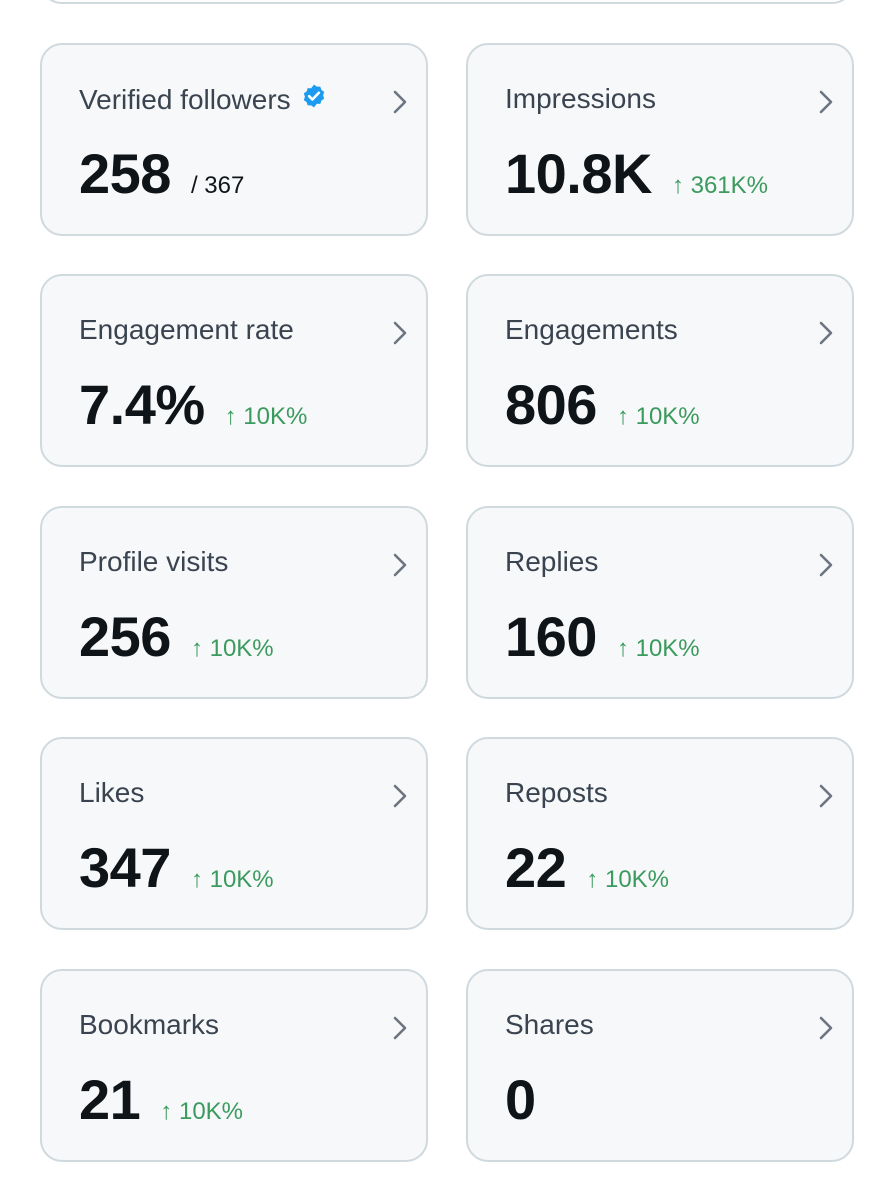 Image resolution: width=894 pixels, height=1200 pixels. I want to click on metric-row: 806 ↑ 10K%, so click(602, 404).